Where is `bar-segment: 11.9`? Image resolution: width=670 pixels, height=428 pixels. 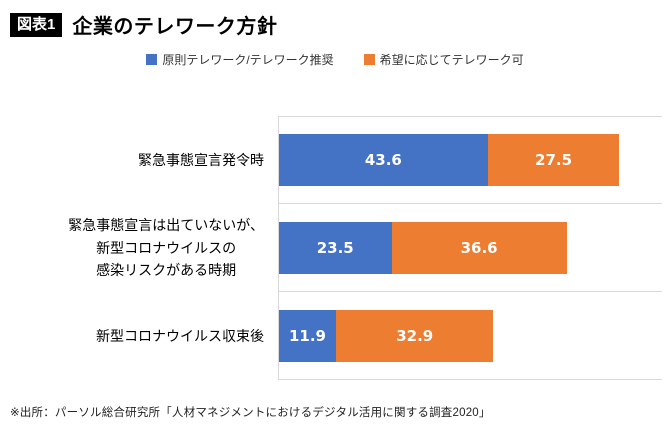
bar-segment: 11.9 is located at coordinates (307, 335).